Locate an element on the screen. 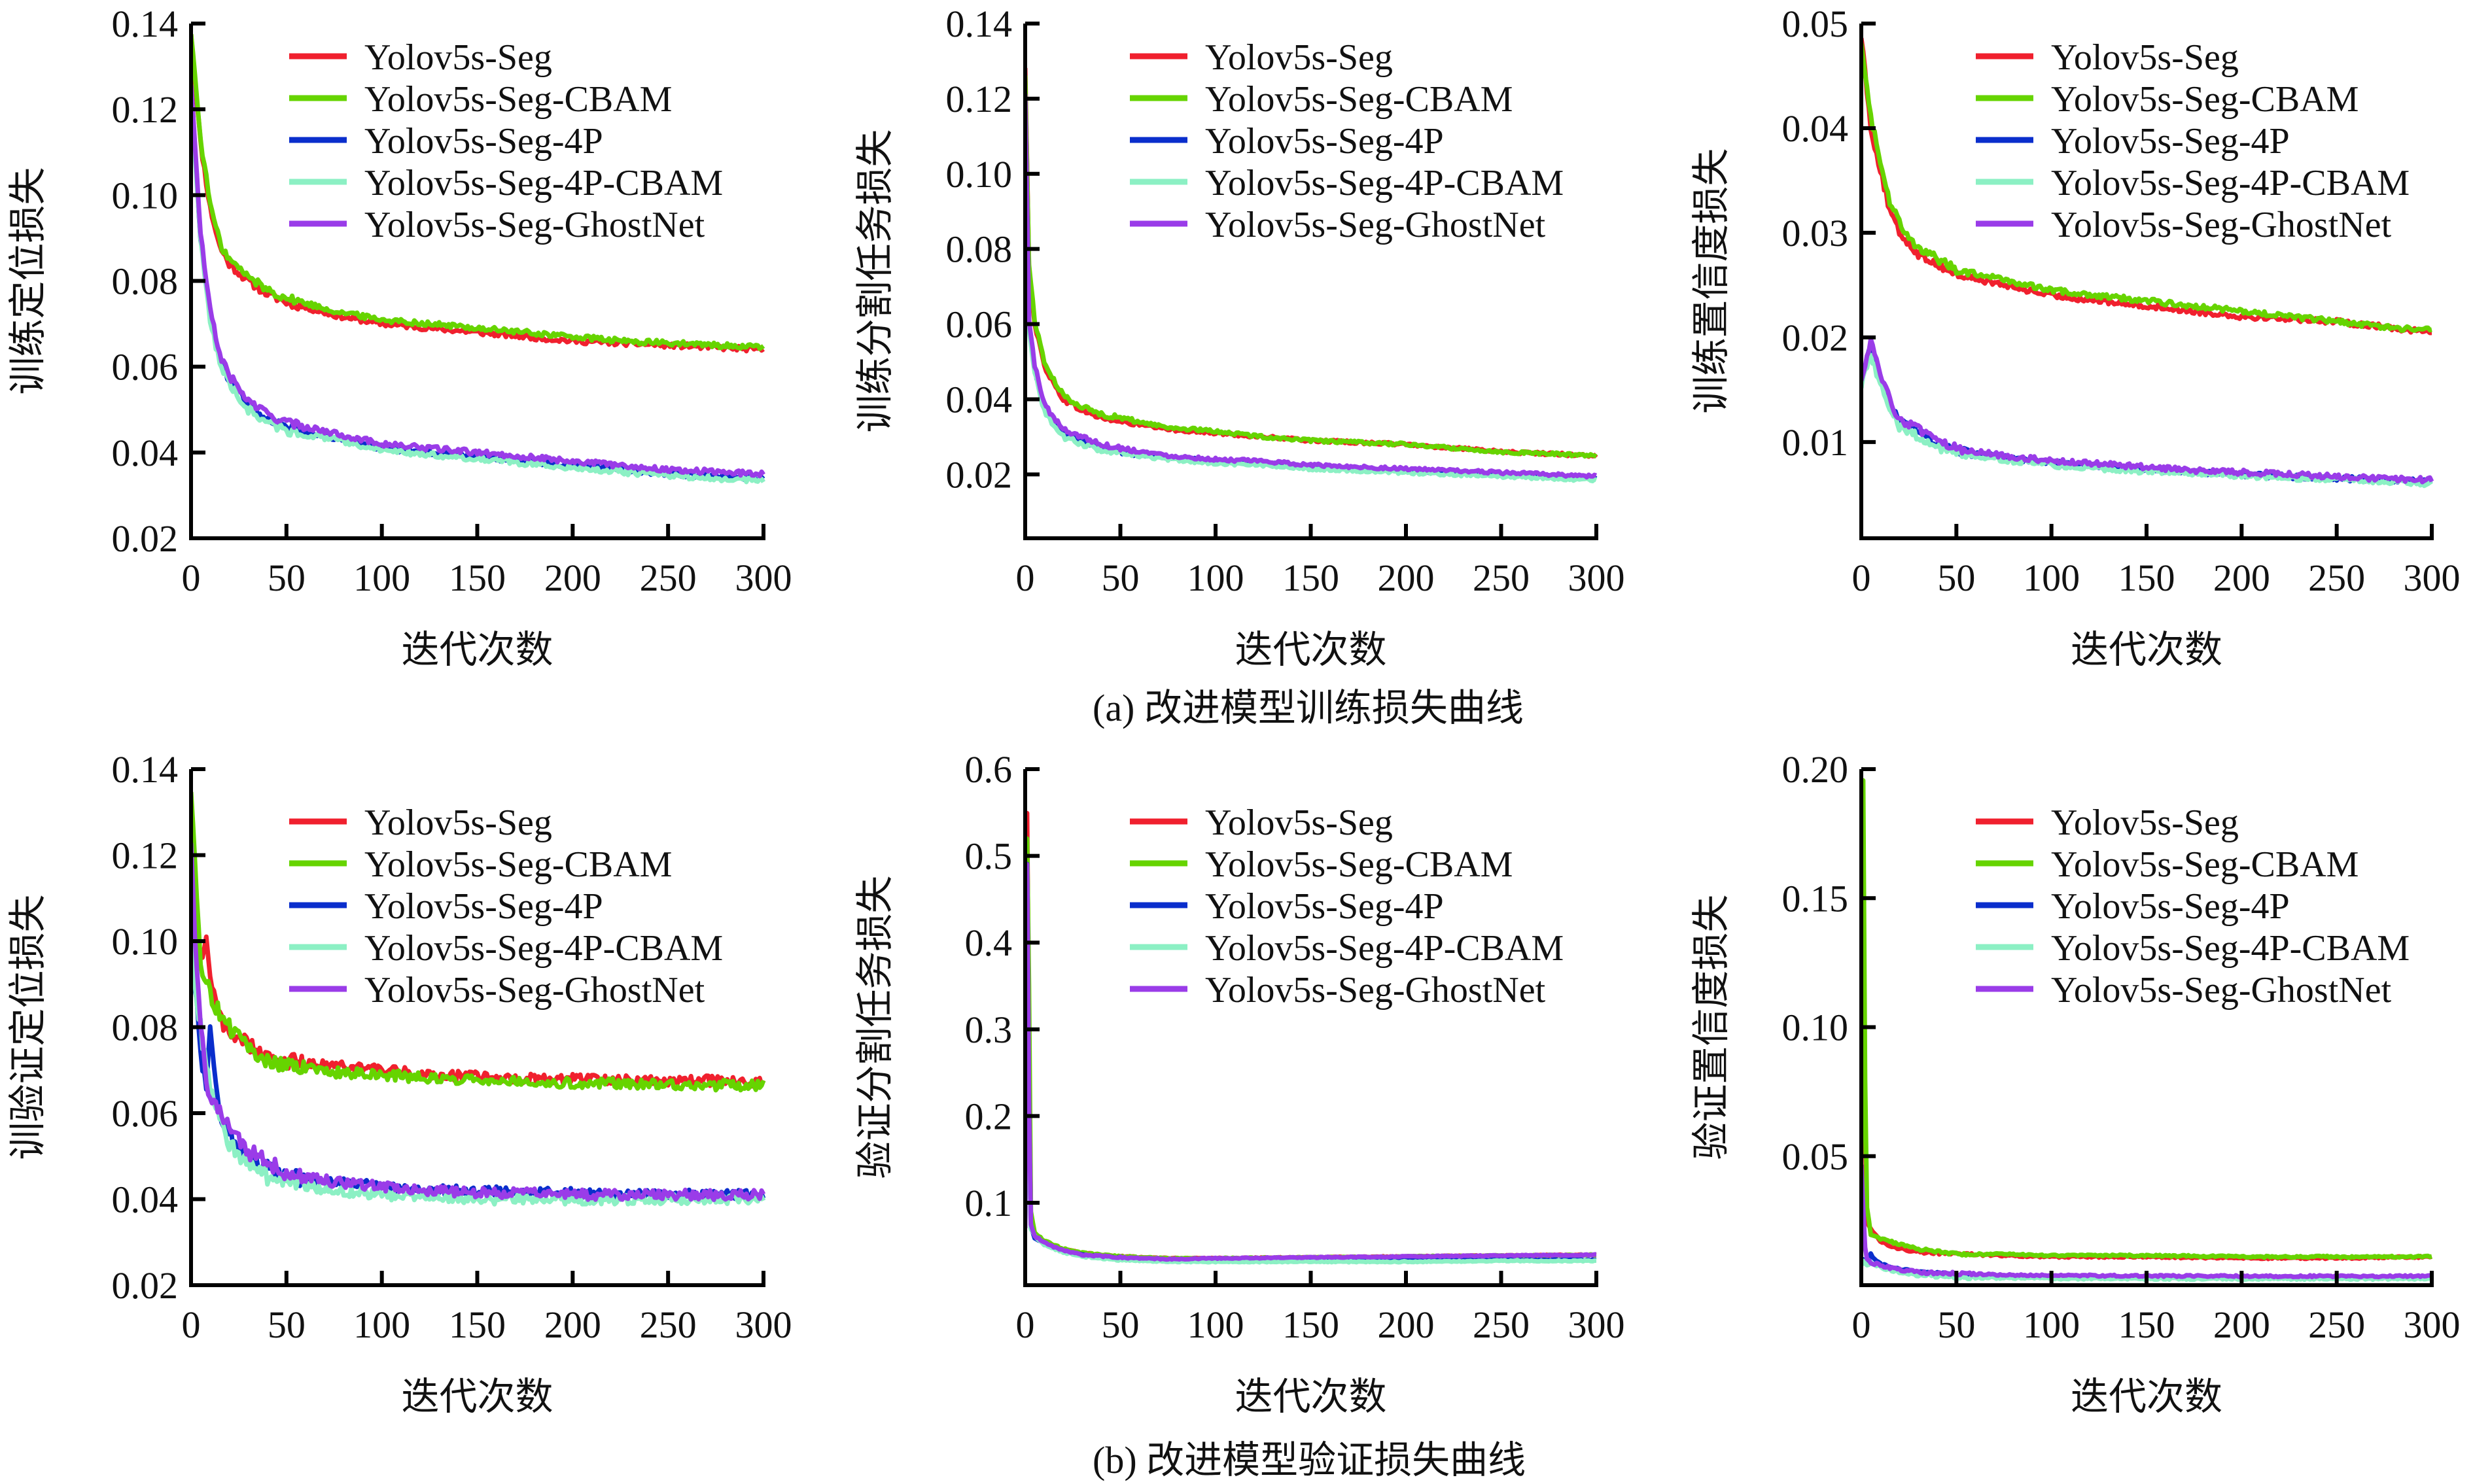 Image resolution: width=2473 pixels, height=1484 pixels. y-axis-label: 训练定位损失 is located at coordinates (28, 280).